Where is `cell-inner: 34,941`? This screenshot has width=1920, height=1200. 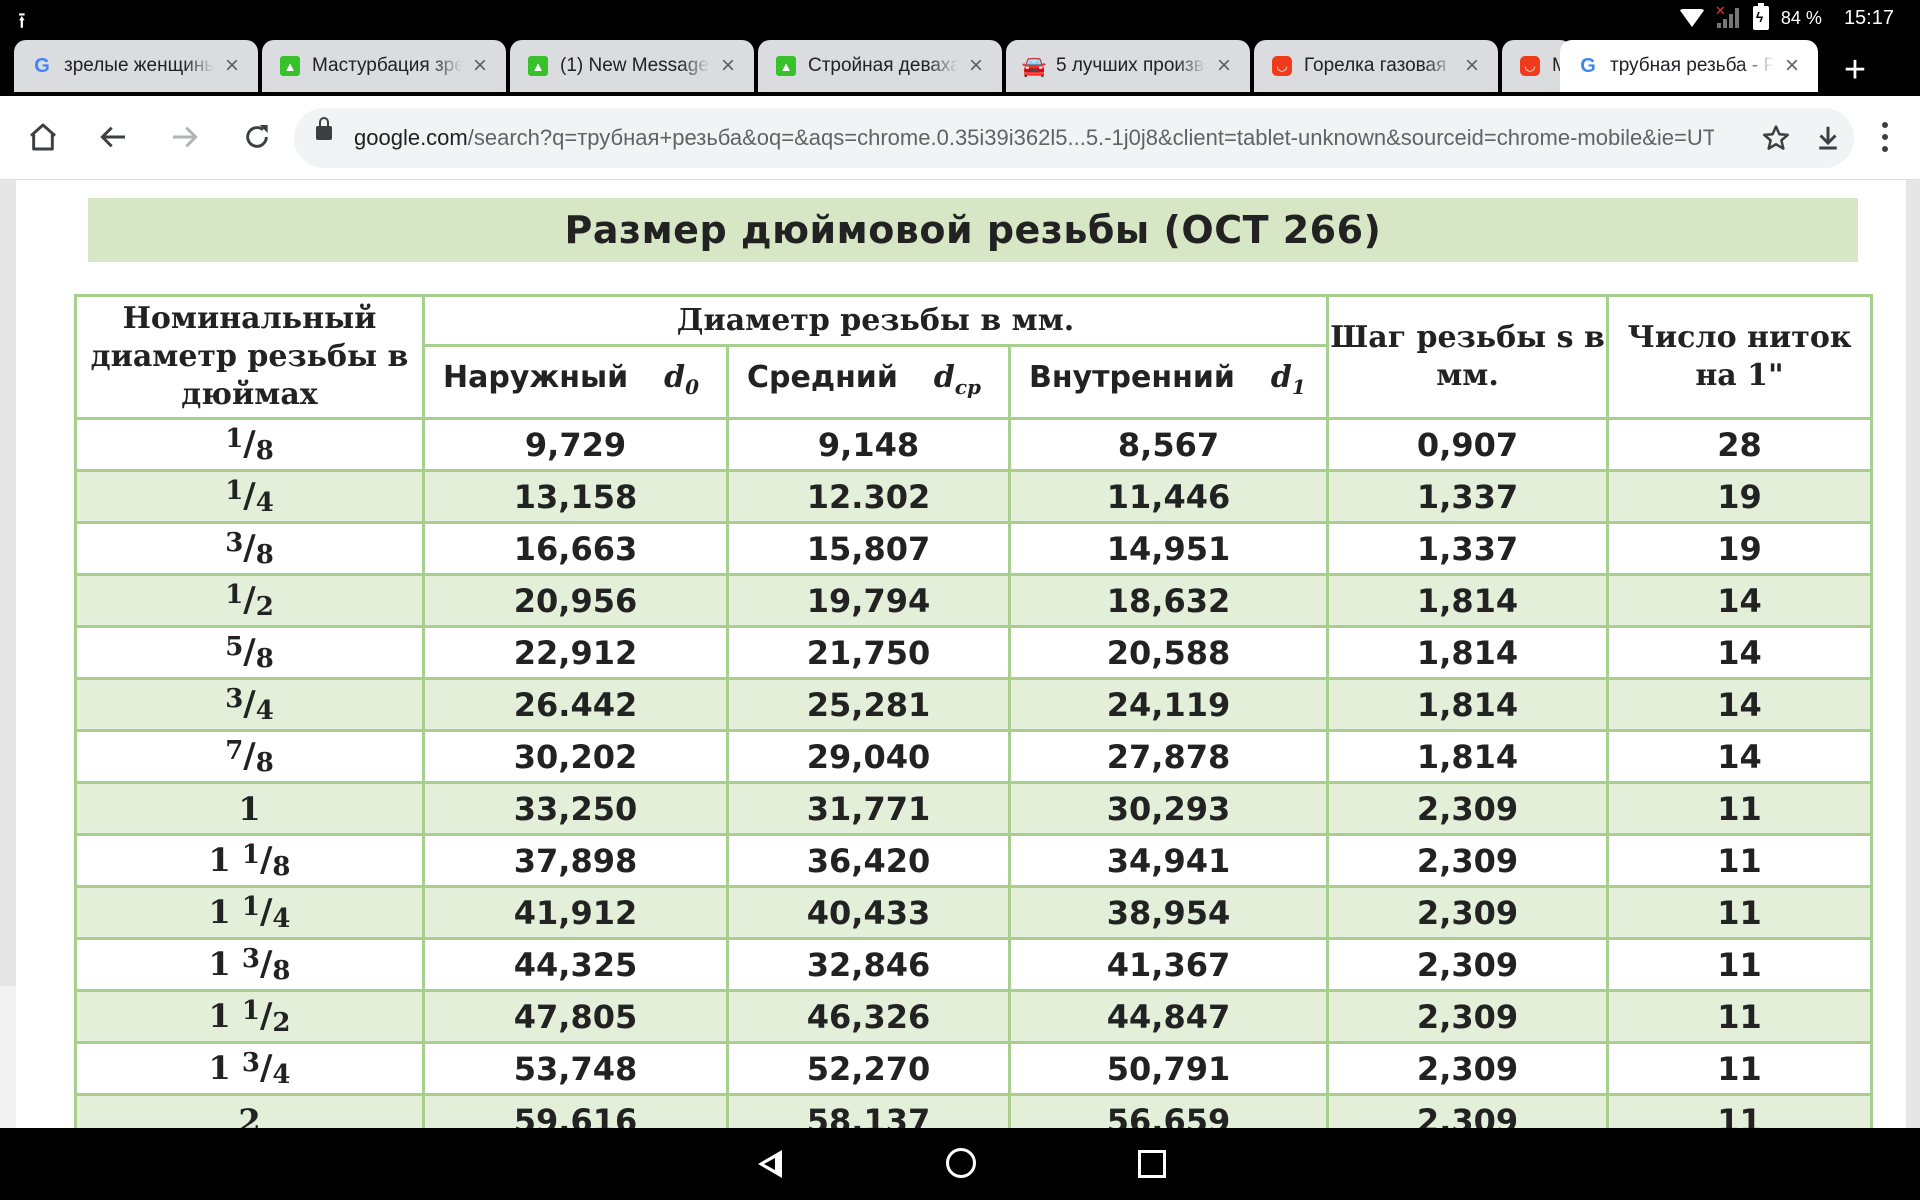
cell-inner: 34,941 is located at coordinates (1168, 860).